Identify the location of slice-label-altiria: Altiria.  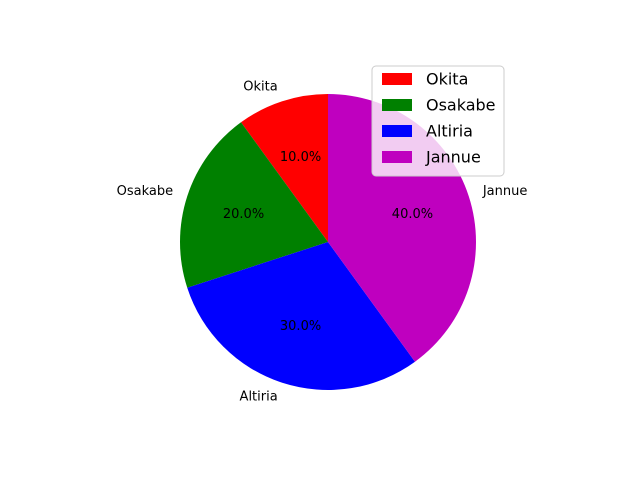
(259, 396).